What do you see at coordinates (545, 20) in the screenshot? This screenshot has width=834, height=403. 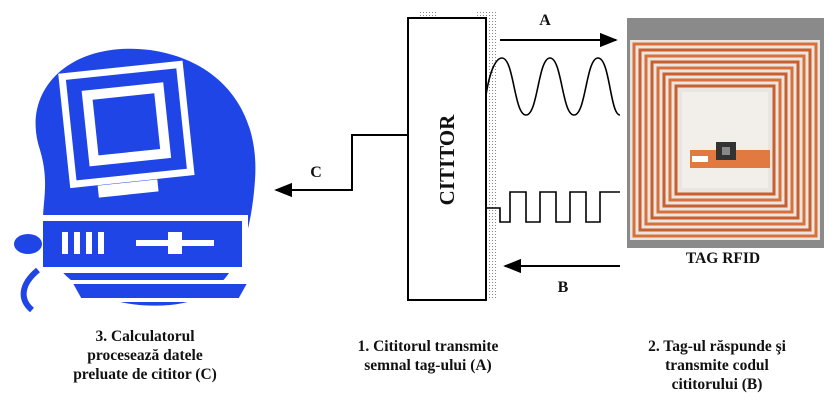 I see `arrow-a-label: A` at bounding box center [545, 20].